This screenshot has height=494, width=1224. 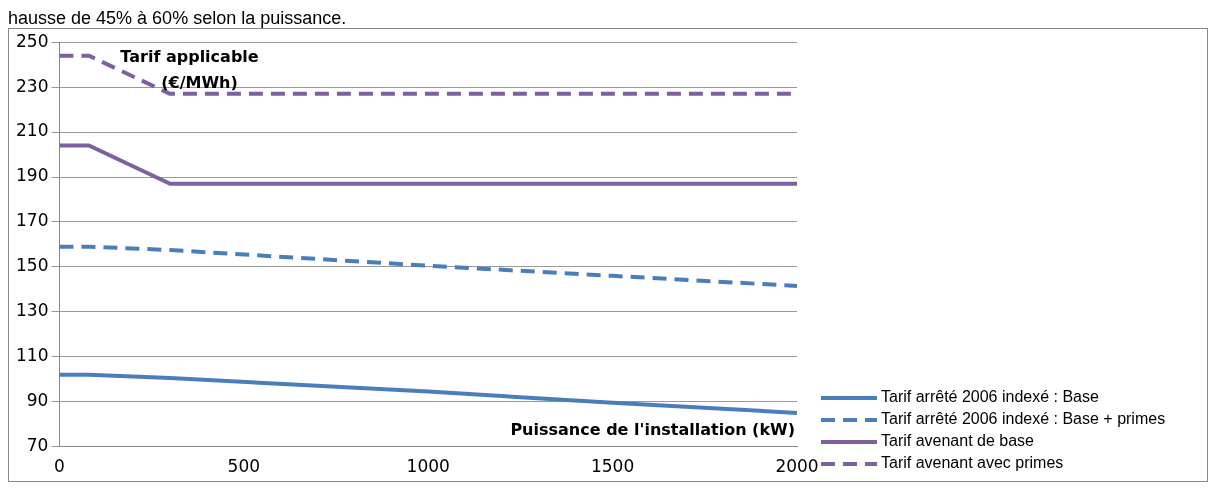 What do you see at coordinates (32, 175) in the screenshot?
I see `y-tick-label: 190` at bounding box center [32, 175].